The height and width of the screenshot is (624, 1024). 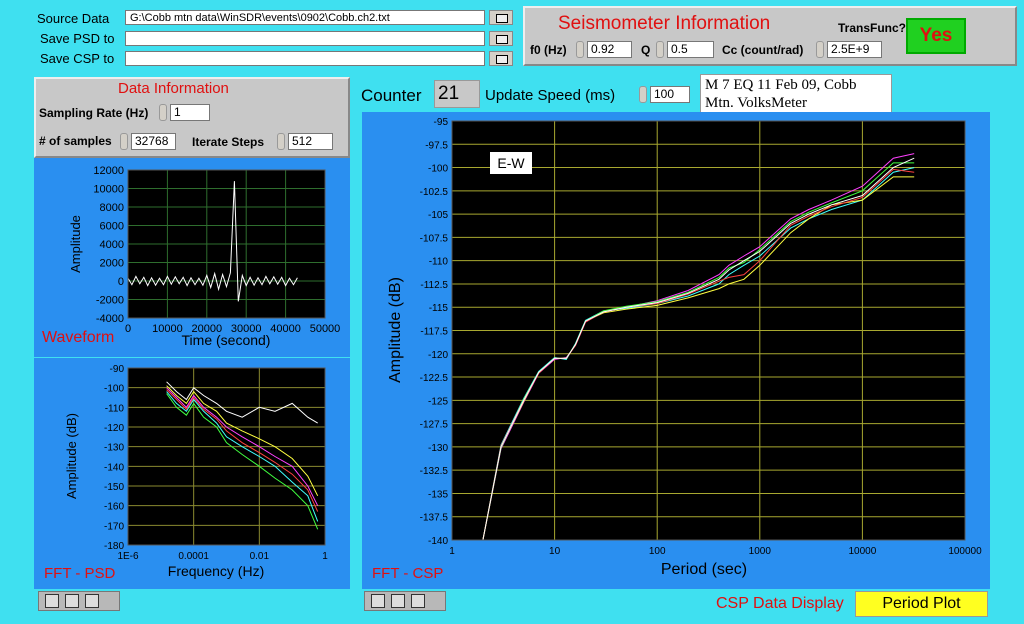 I want to click on y-tick-label: -107.5, so click(x=434, y=238).